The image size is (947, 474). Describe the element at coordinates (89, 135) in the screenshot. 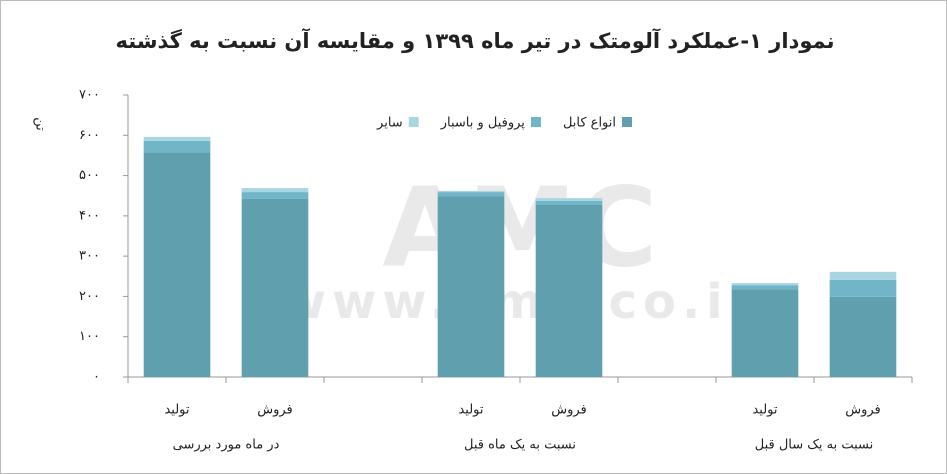

I see `y-tick-label: ۶۰۰` at that location.